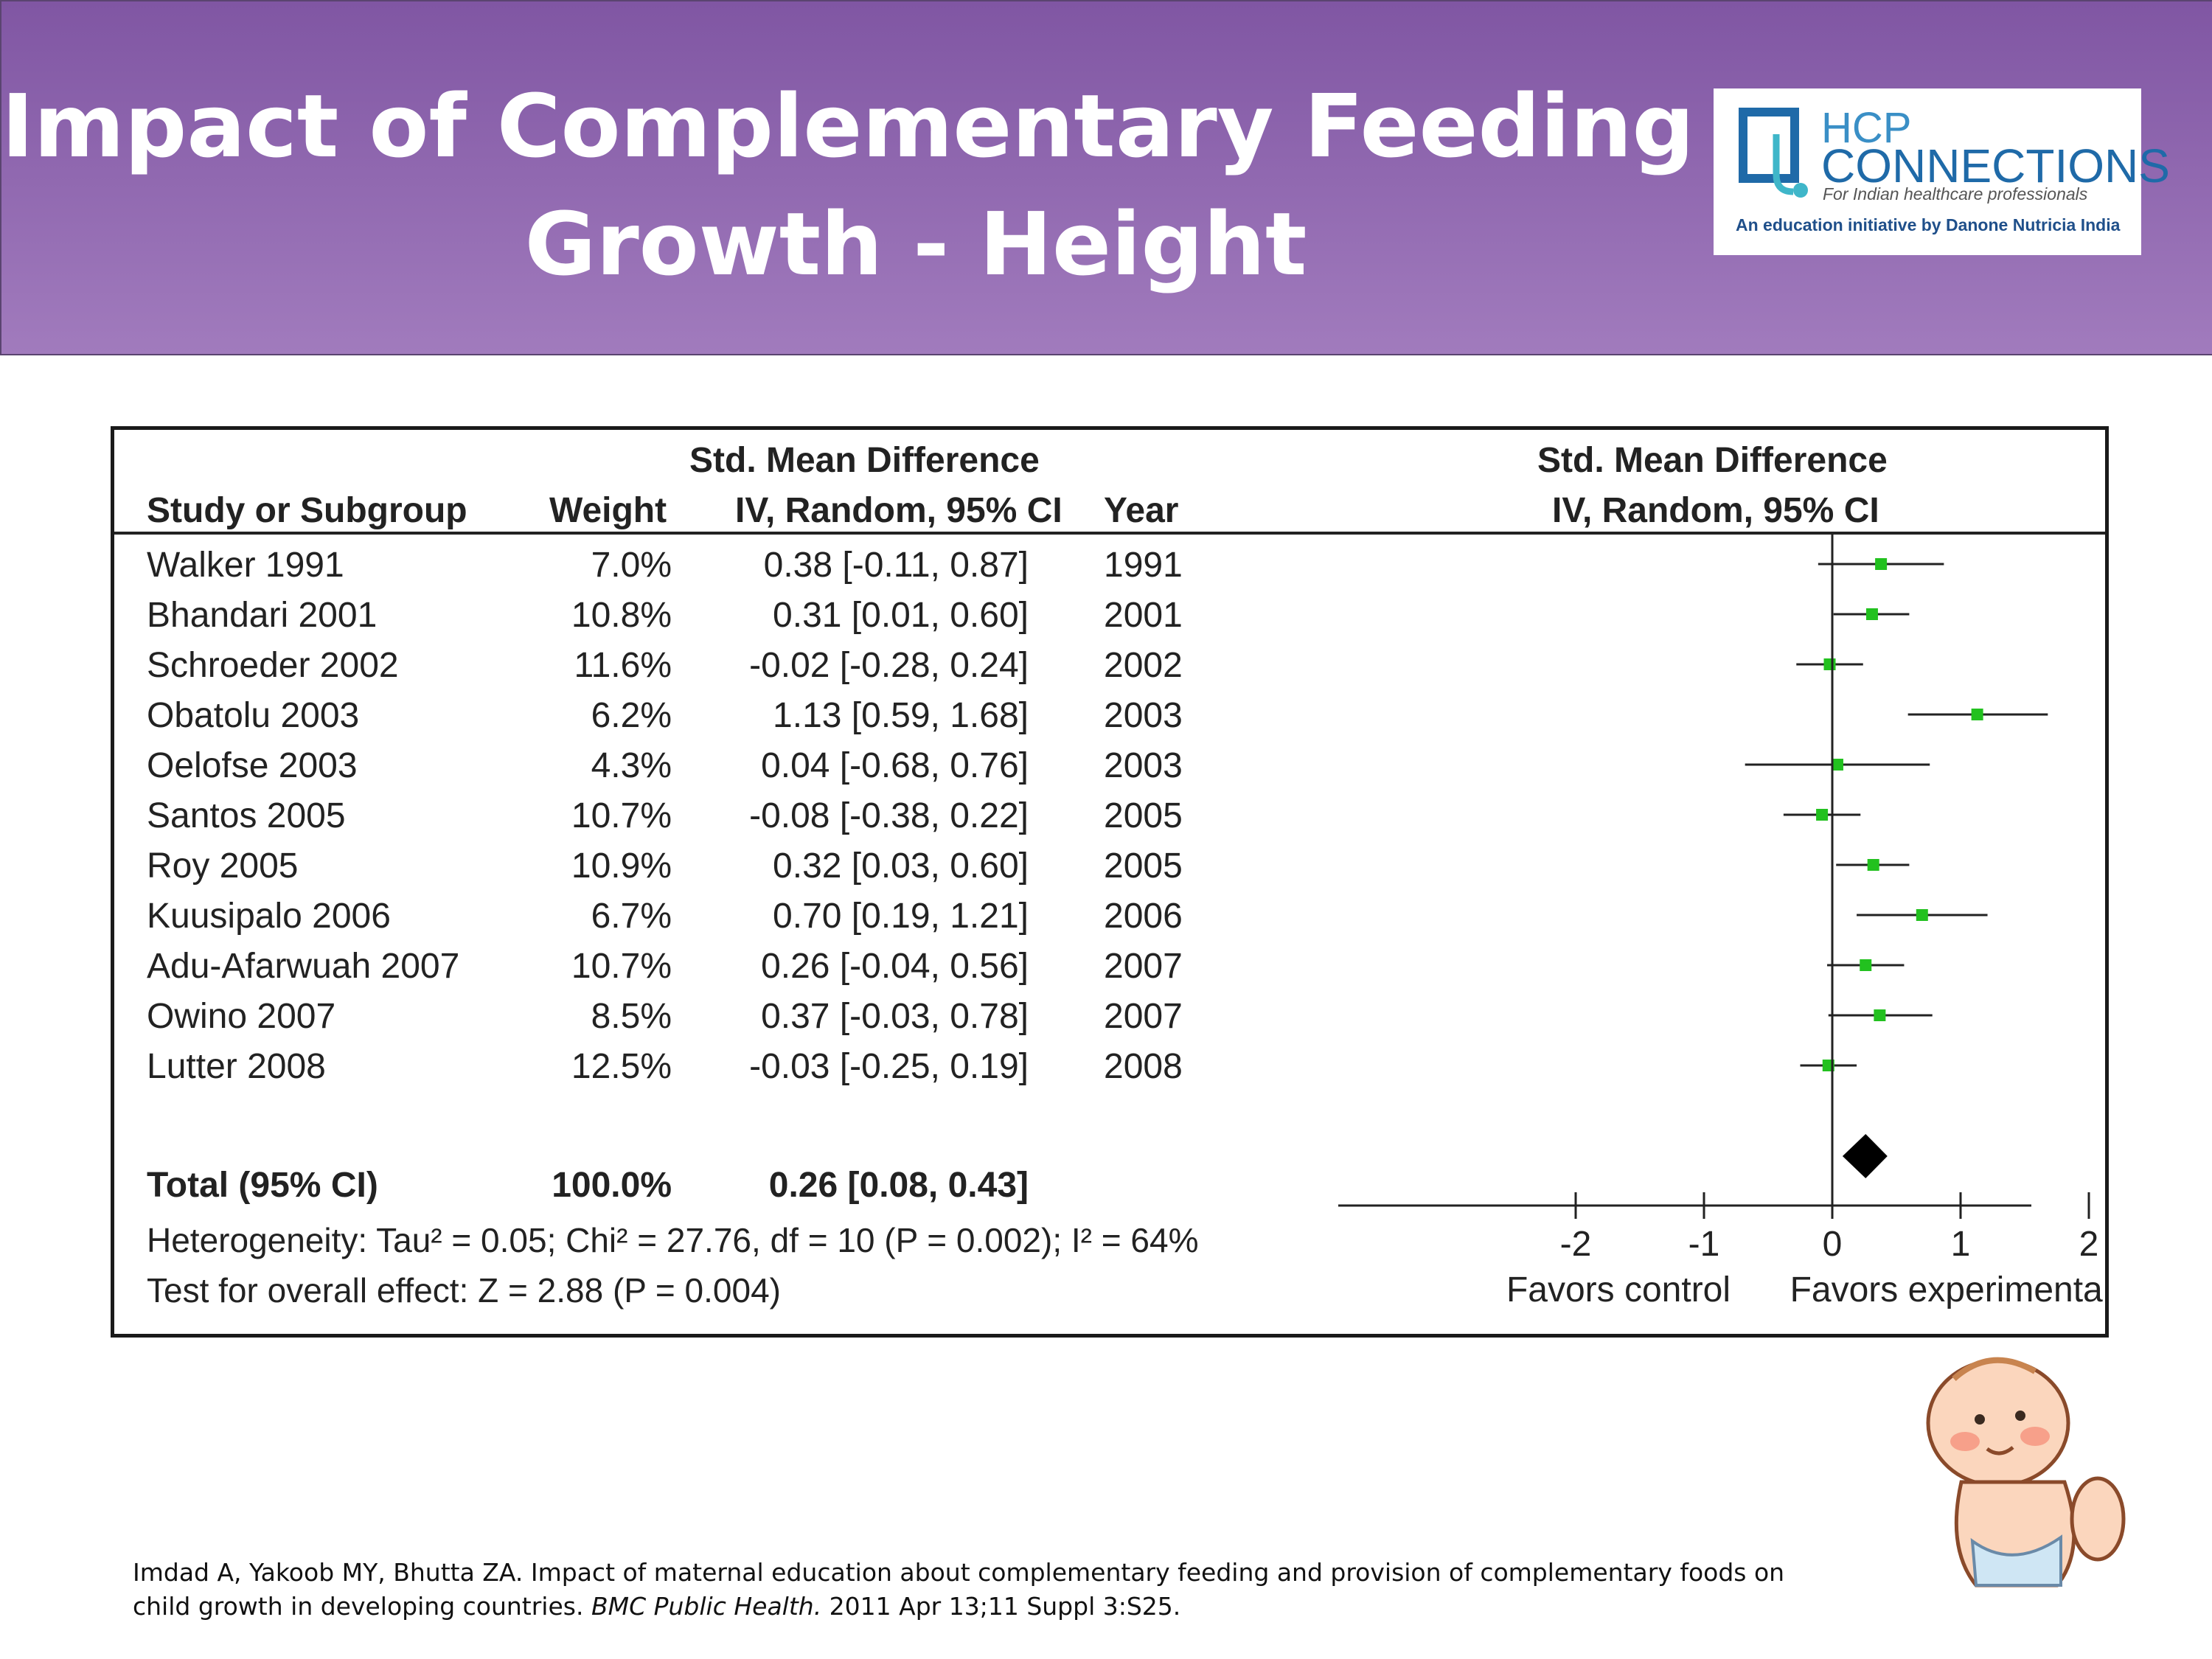 This screenshot has height=1659, width=2212. What do you see at coordinates (307, 510) in the screenshot?
I see `study-column-header: Study or Subgroup` at bounding box center [307, 510].